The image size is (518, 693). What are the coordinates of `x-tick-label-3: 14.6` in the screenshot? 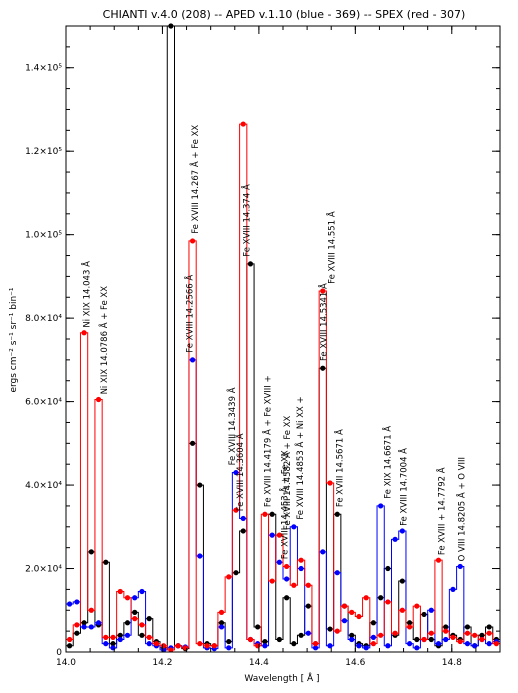 It's located at (355, 663).